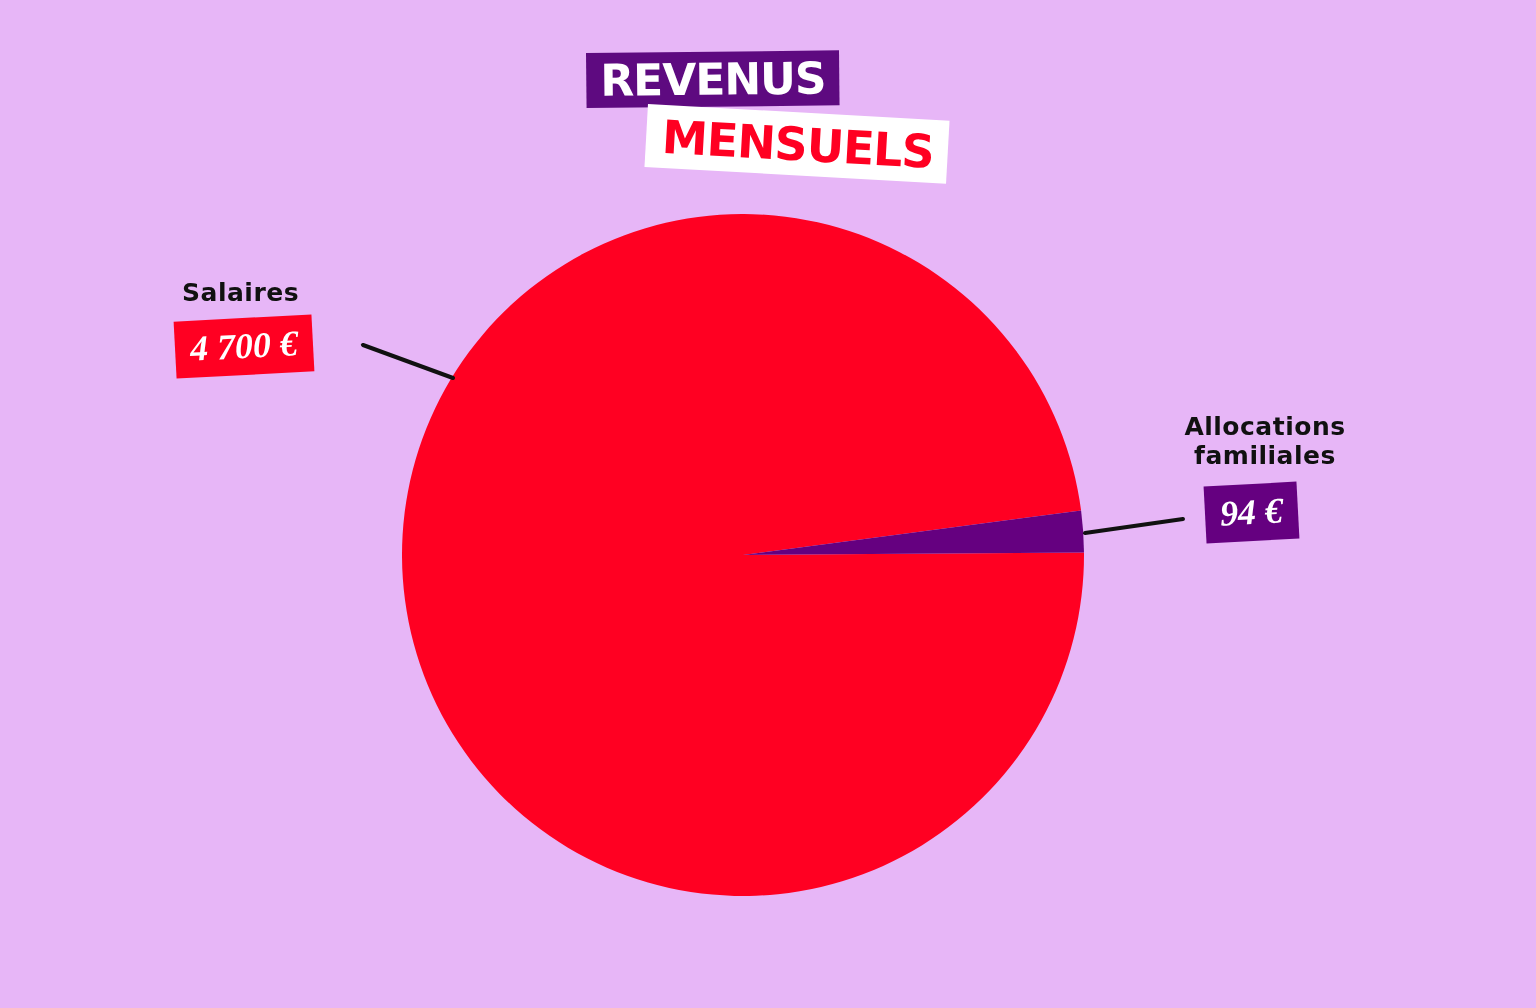 This screenshot has height=1008, width=1536. What do you see at coordinates (241, 292) in the screenshot?
I see `slice-label: Salaires` at bounding box center [241, 292].